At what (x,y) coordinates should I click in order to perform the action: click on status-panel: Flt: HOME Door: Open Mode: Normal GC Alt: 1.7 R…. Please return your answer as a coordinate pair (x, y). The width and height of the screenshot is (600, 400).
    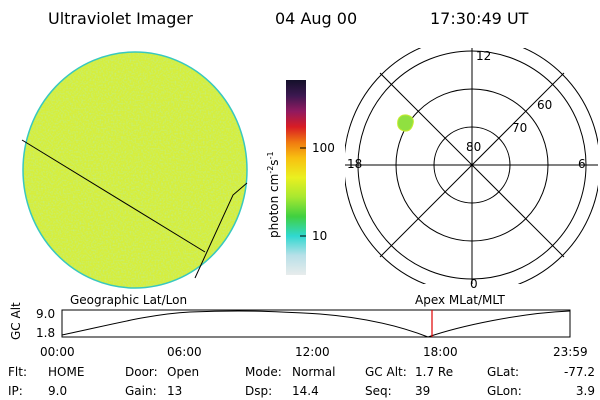
    Looking at the image, I should click on (301, 381).